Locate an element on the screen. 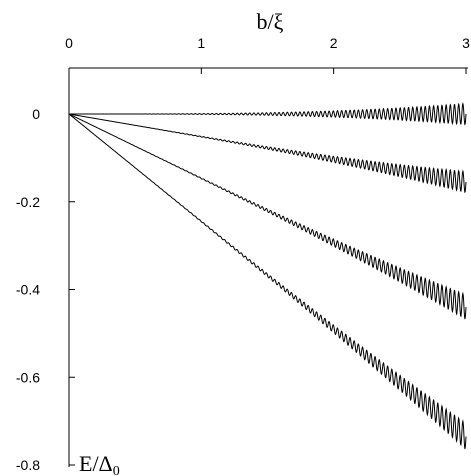 This screenshot has width=471, height=476. x-tick-marks is located at coordinates (267, 71).